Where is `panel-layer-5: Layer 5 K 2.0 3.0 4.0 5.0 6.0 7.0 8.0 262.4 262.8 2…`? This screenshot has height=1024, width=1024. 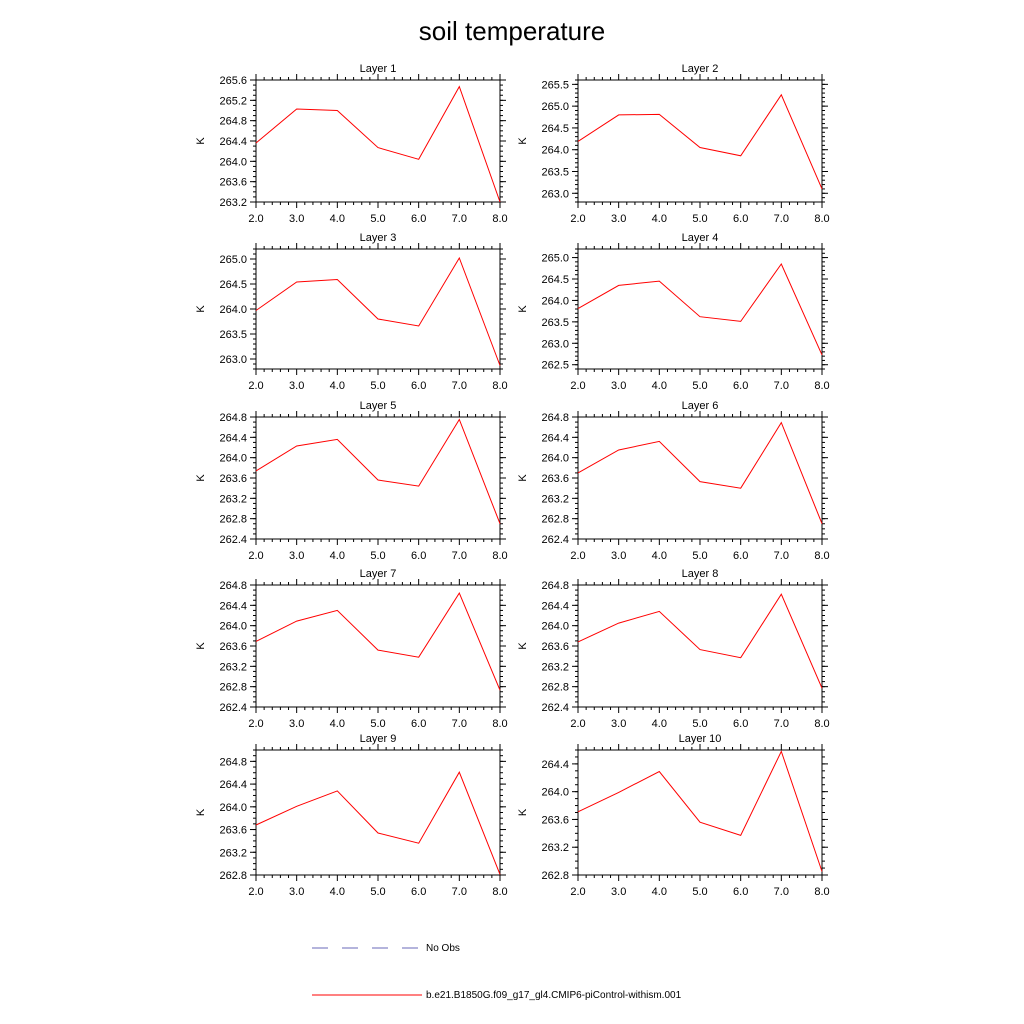
panel-layer-5: Layer 5 K 2.0 3.0 4.0 5.0 6.0 7.0 8.0 262.4 262.8 2… is located at coordinates (351, 481).